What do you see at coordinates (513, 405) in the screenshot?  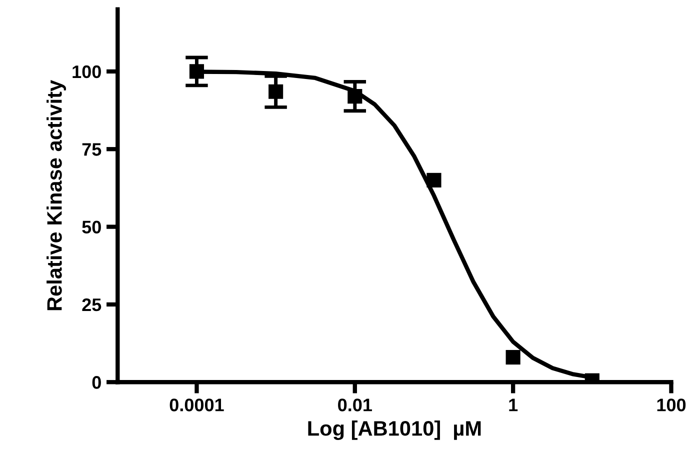 I see `x-tick-label: 1` at bounding box center [513, 405].